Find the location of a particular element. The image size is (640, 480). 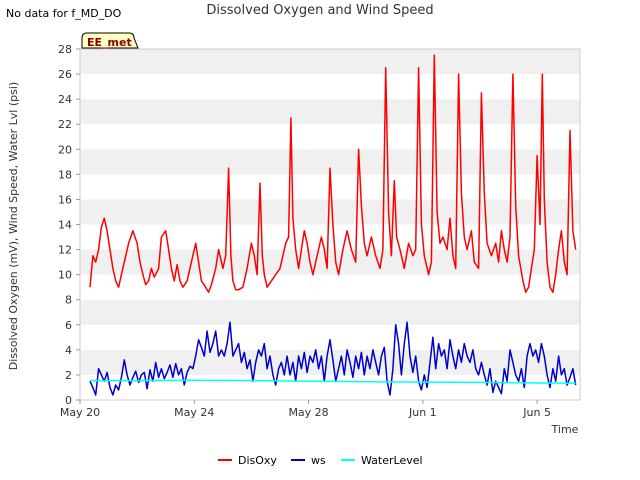

site-tag: EE_met is located at coordinates (110, 40).